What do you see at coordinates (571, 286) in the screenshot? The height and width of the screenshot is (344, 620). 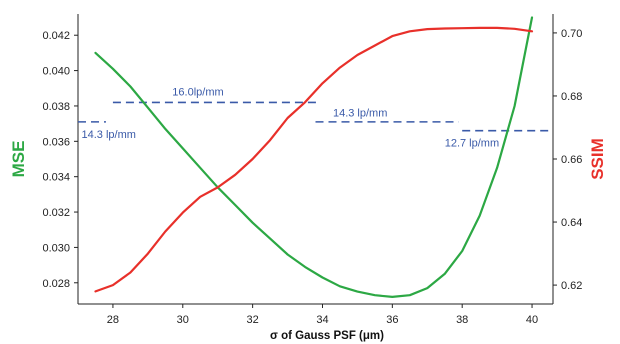 I see `right-tick-label: 0.62` at bounding box center [571, 286].